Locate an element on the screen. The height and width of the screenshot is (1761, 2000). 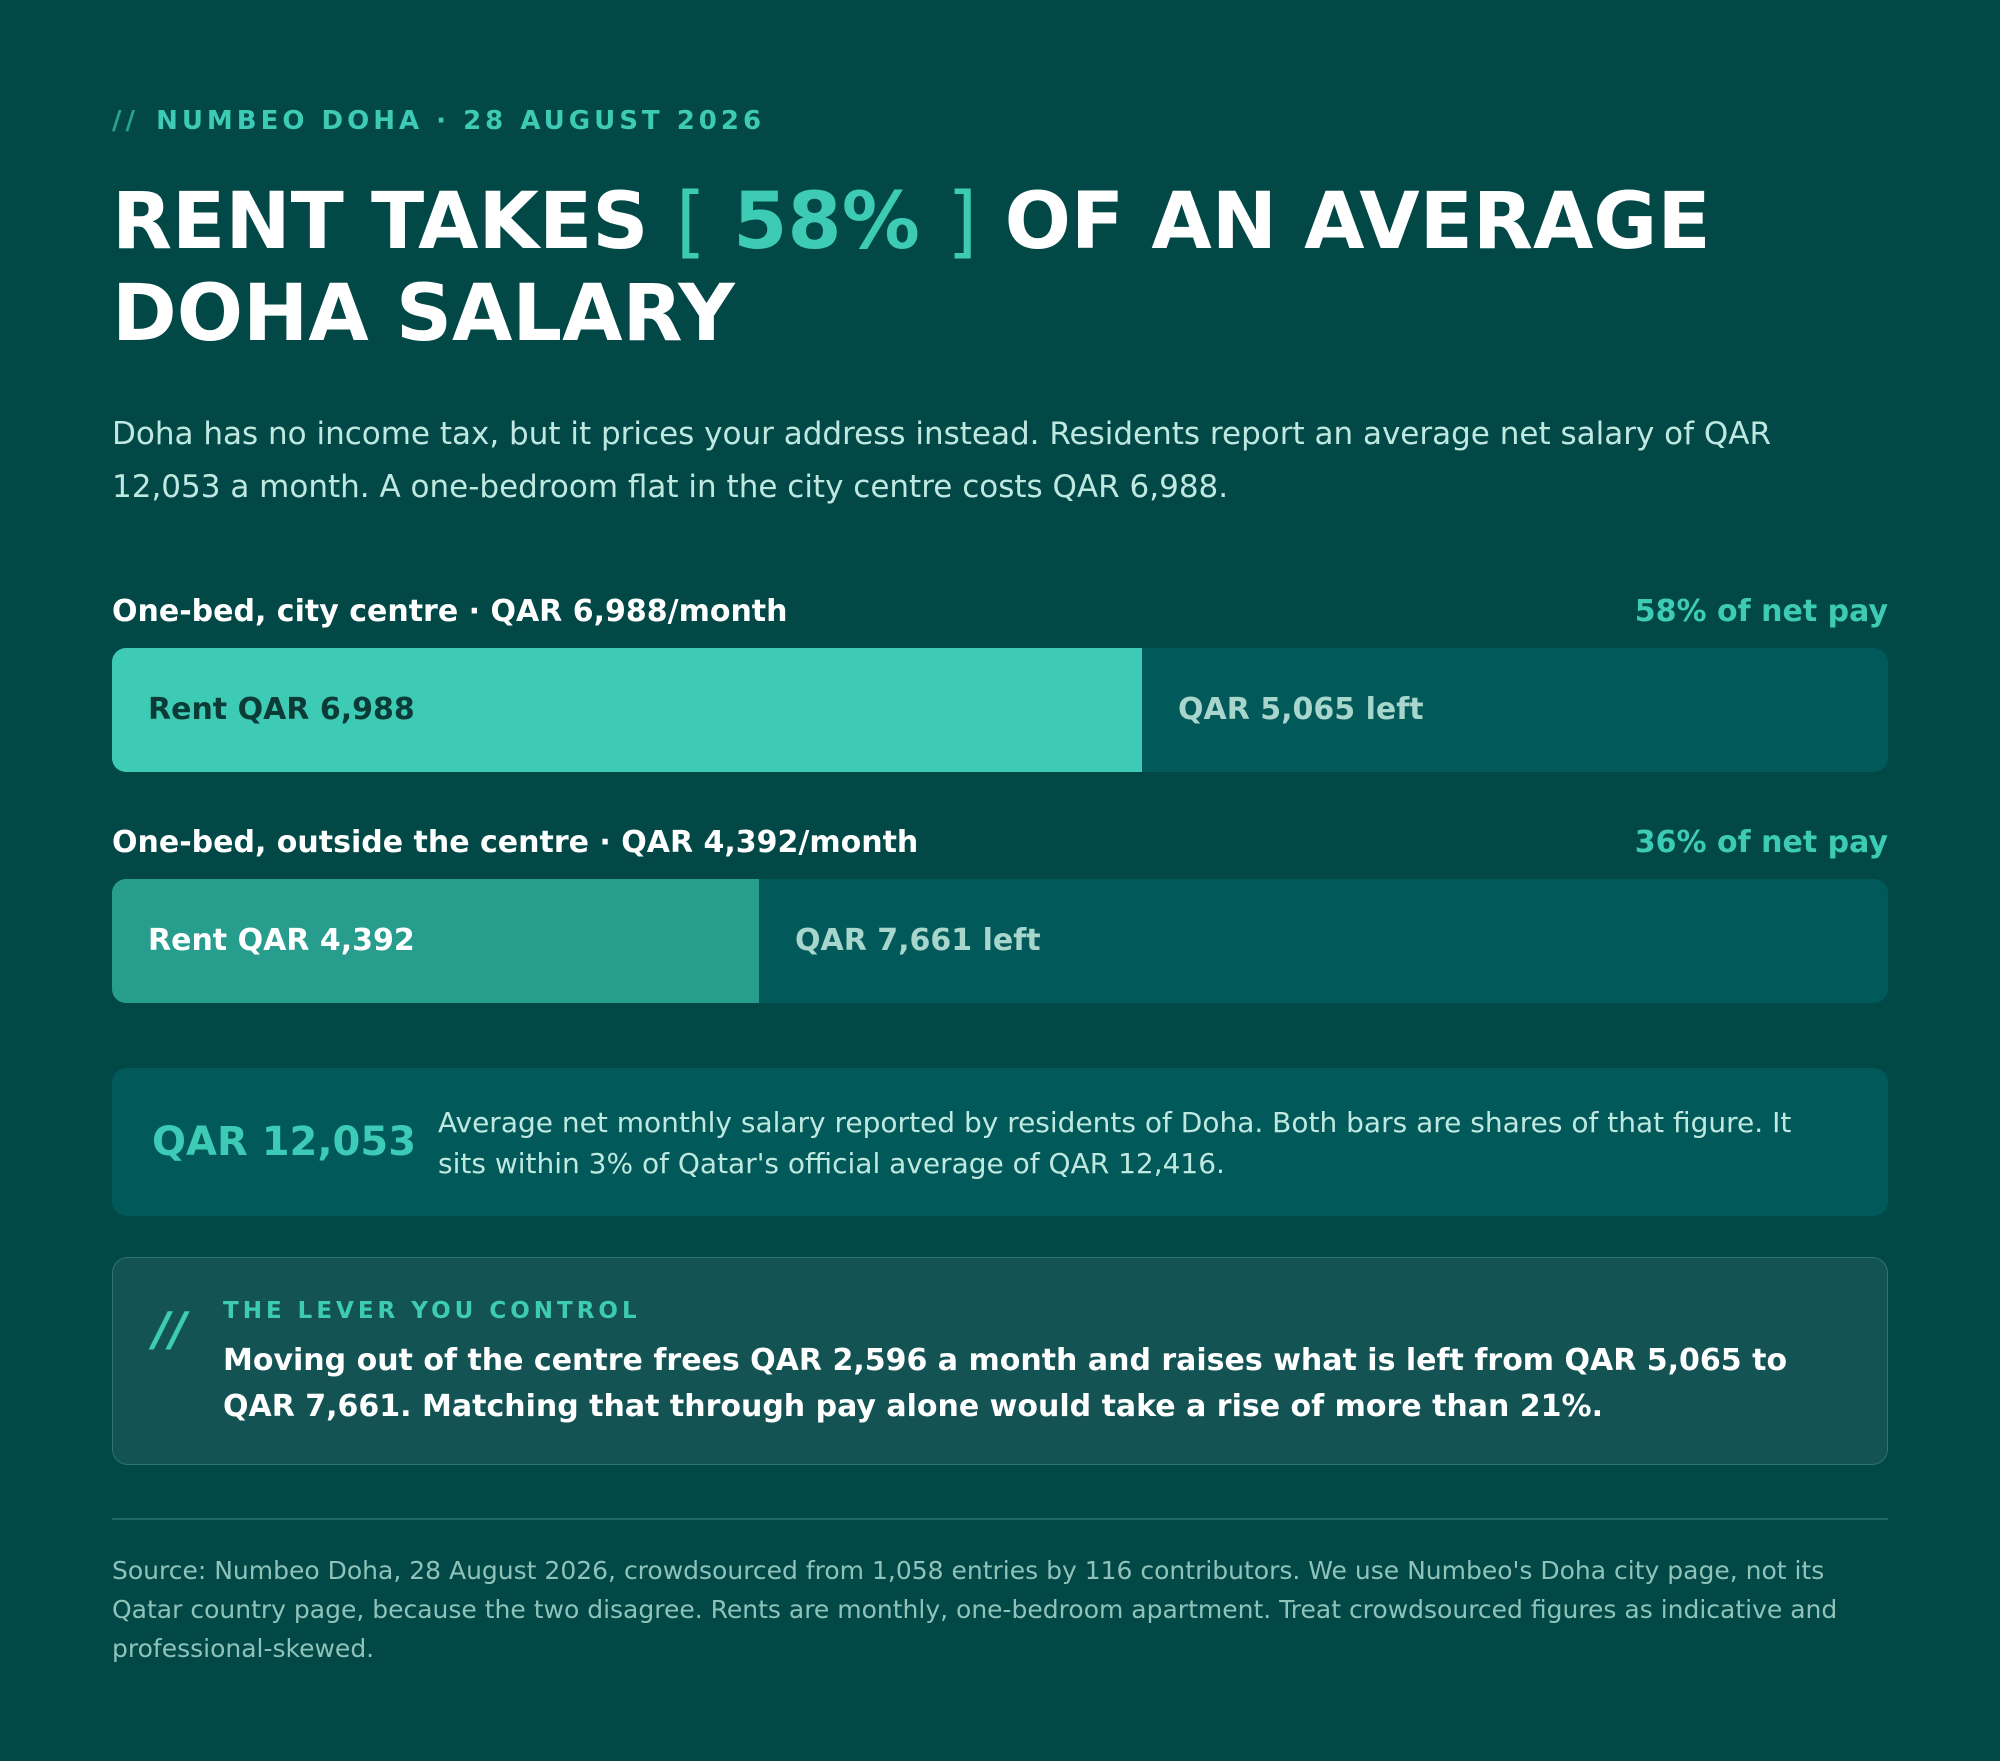
headline-percent: 58% is located at coordinates (826, 222).